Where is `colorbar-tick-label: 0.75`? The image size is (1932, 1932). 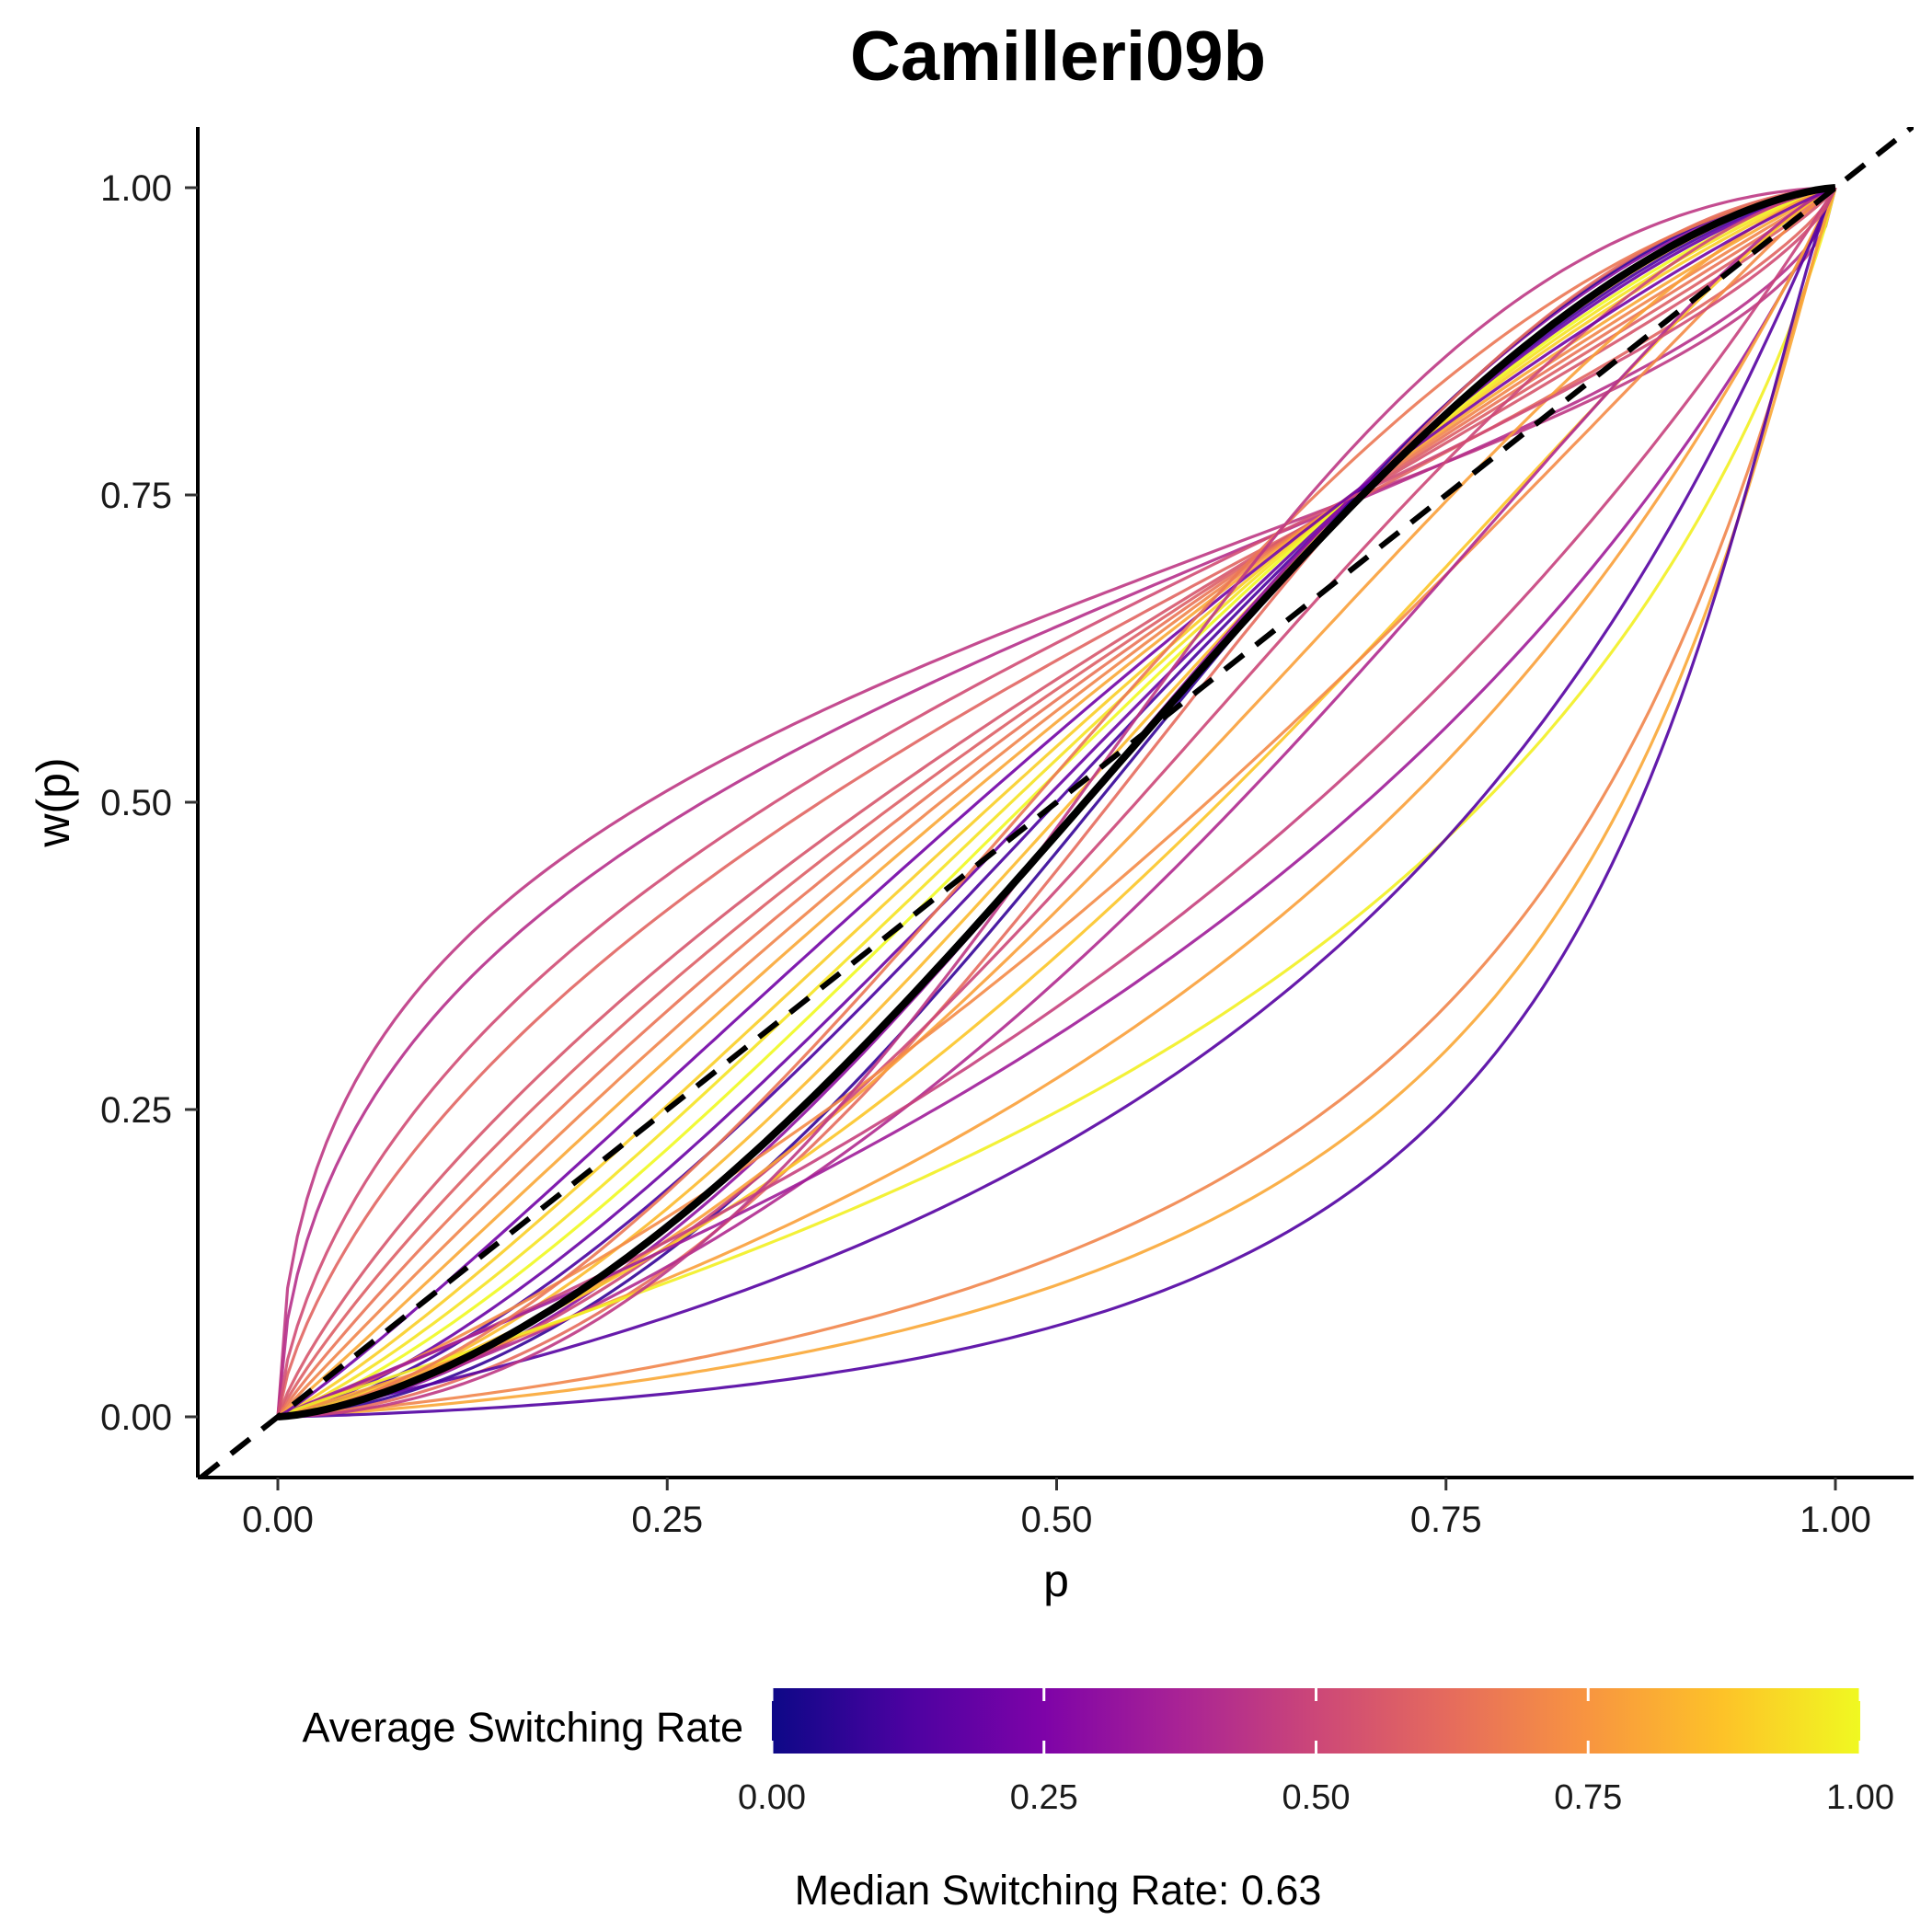 colorbar-tick-label: 0.75 is located at coordinates (1588, 1797).